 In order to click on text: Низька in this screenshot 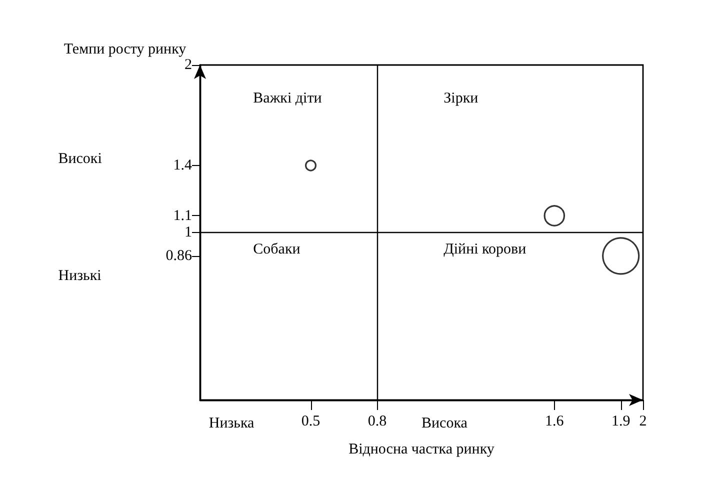, I will do `click(231, 423)`.